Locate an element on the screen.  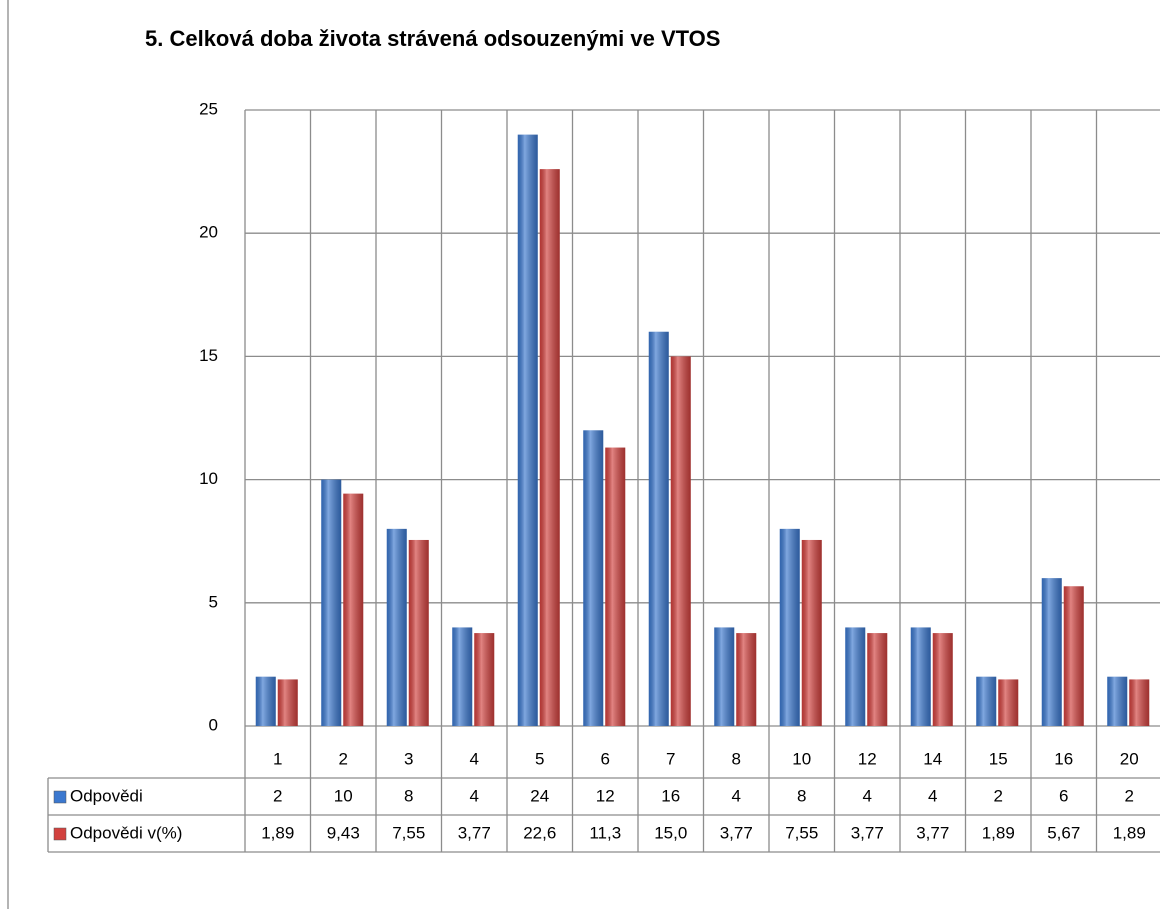
x-tick-label: 2 is located at coordinates (343, 758).